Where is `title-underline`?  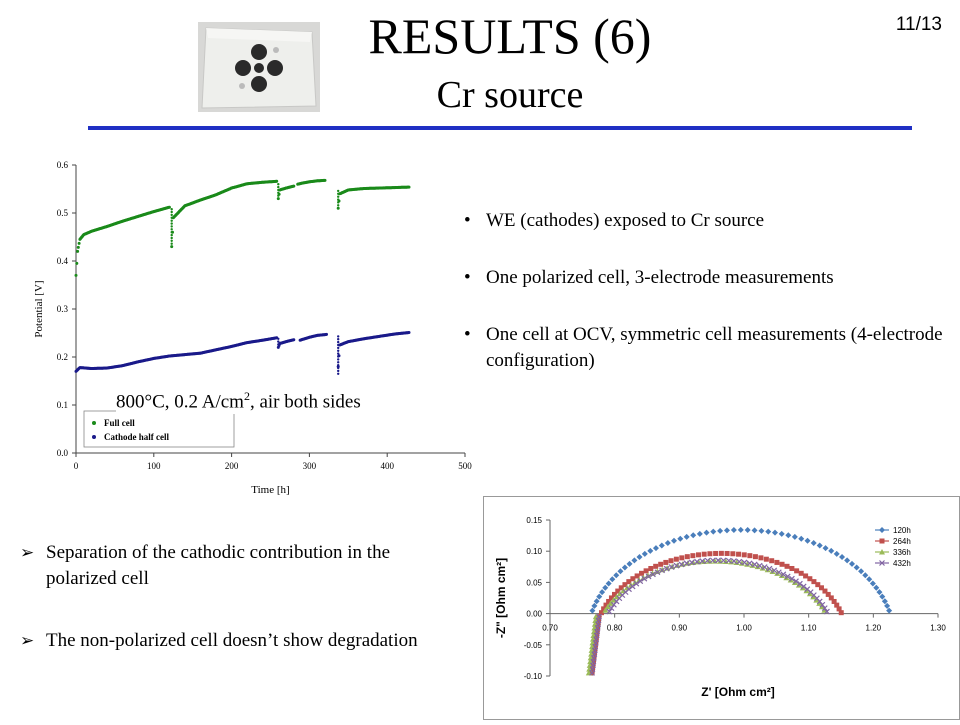 title-underline is located at coordinates (500, 128).